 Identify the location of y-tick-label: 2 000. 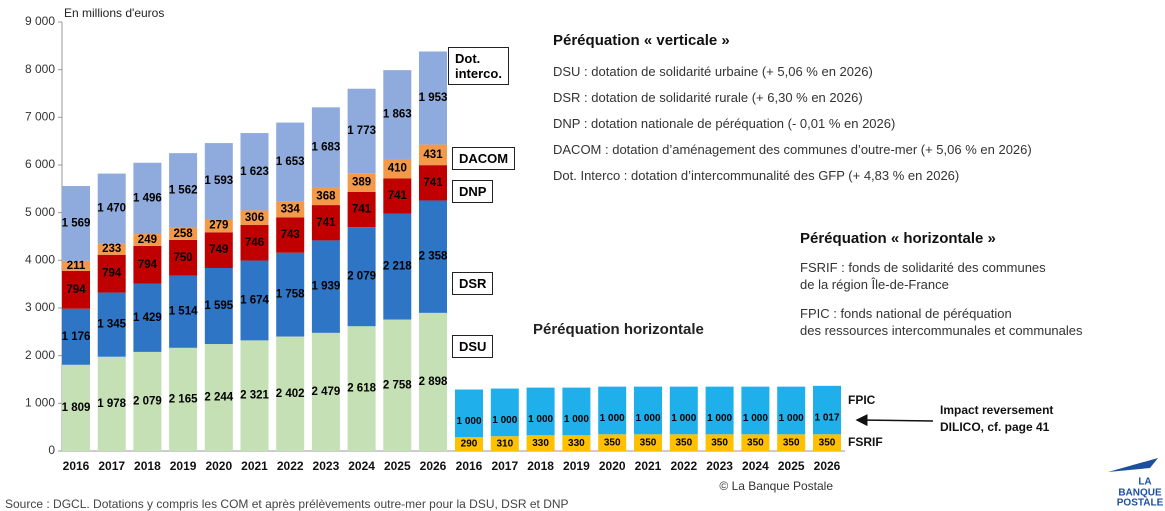
(40, 355).